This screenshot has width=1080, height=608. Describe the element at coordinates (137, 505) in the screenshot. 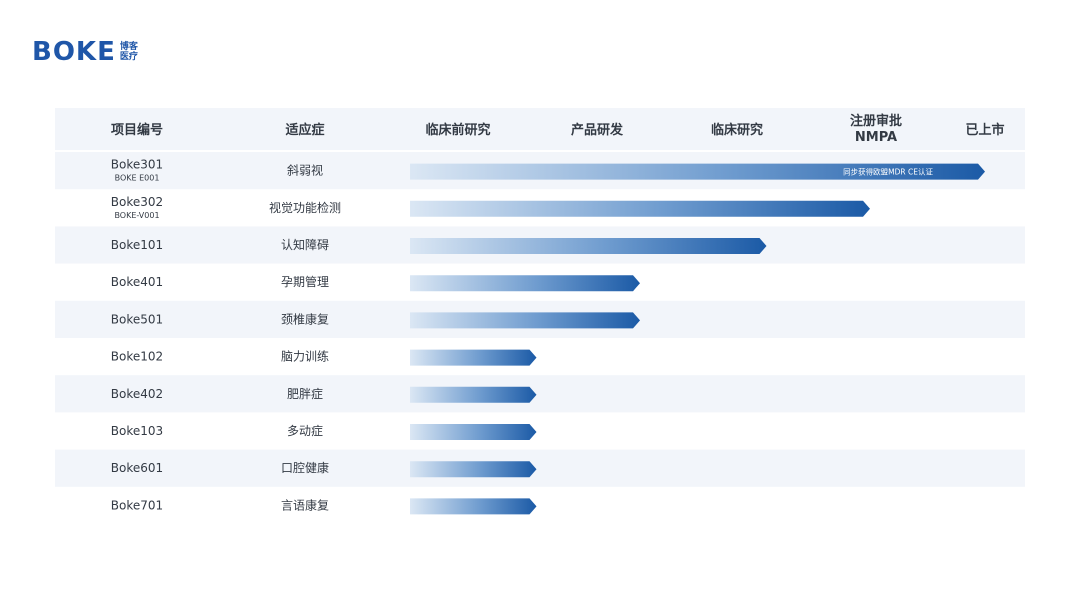

I see `row-code: Boke701` at that location.